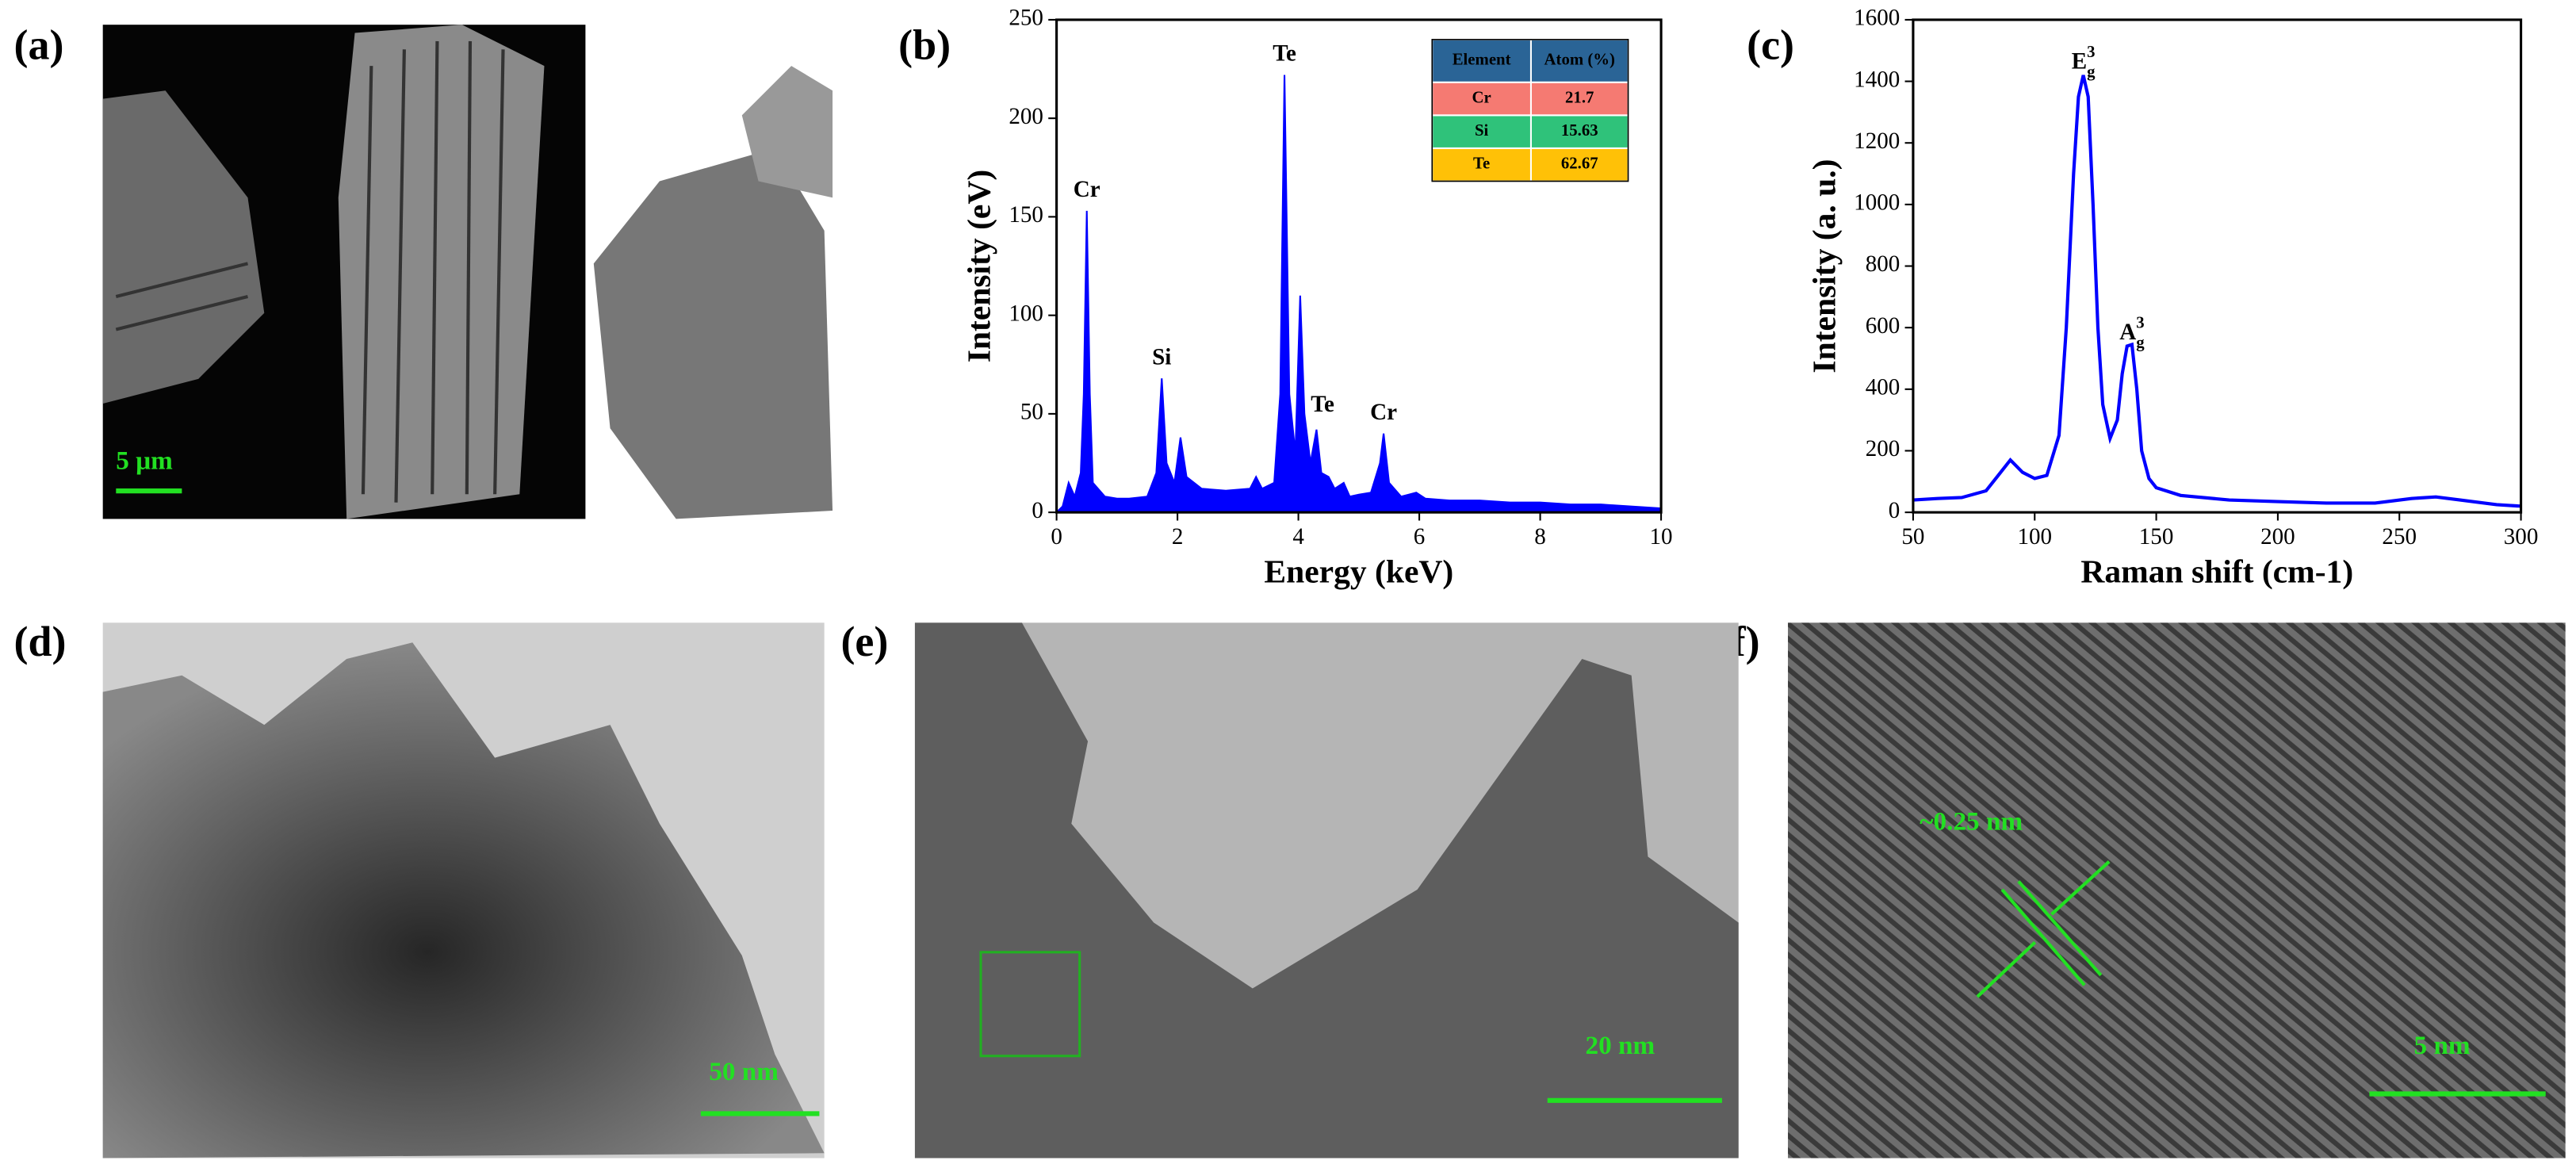  Describe the element at coordinates (1540, 537) in the screenshot. I see `x-tick-label: 8` at that location.